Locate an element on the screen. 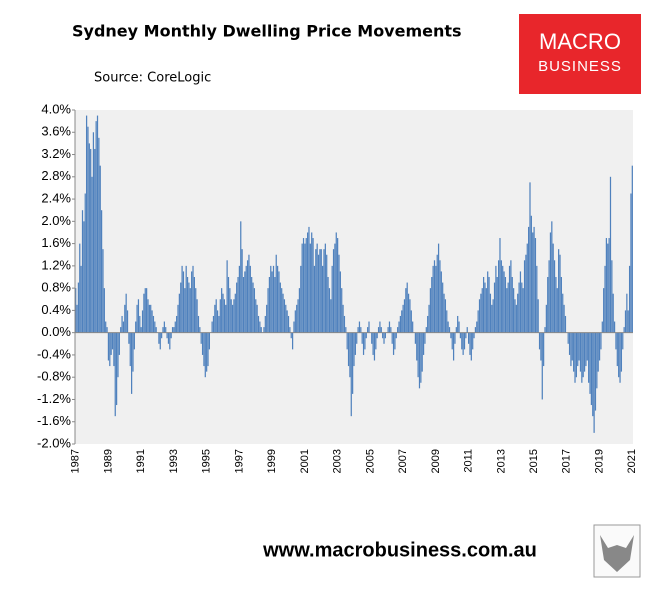  x-tick-label: 2009 is located at coordinates (436, 461).